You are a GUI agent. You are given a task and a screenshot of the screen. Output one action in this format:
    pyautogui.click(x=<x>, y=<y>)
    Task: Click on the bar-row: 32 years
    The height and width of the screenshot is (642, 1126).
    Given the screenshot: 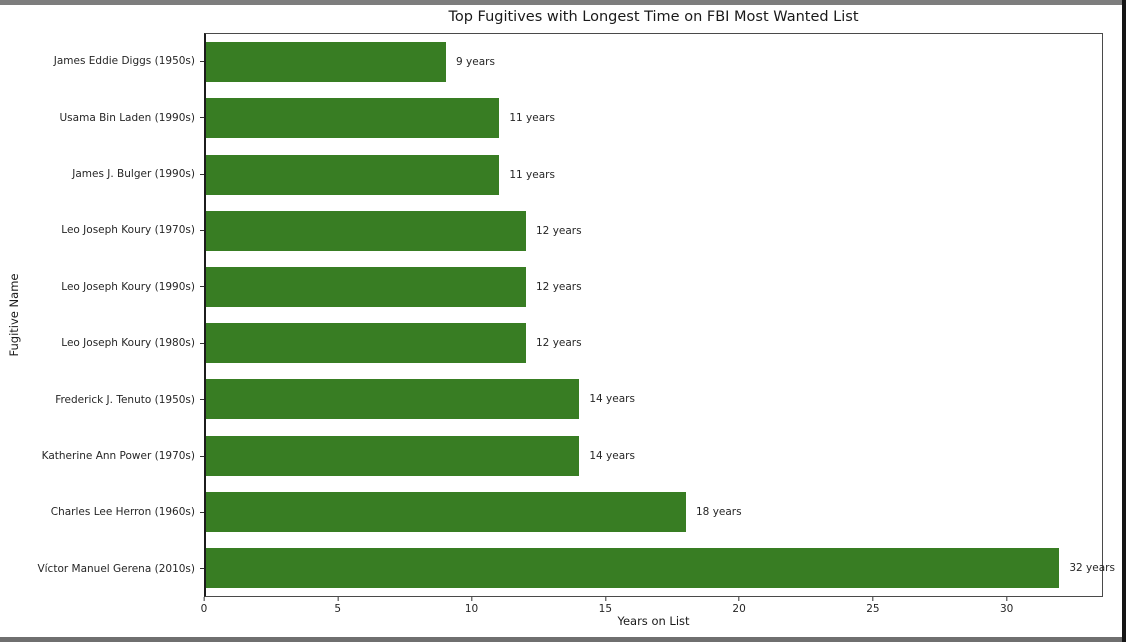 What is the action you would take?
    pyautogui.click(x=660, y=568)
    